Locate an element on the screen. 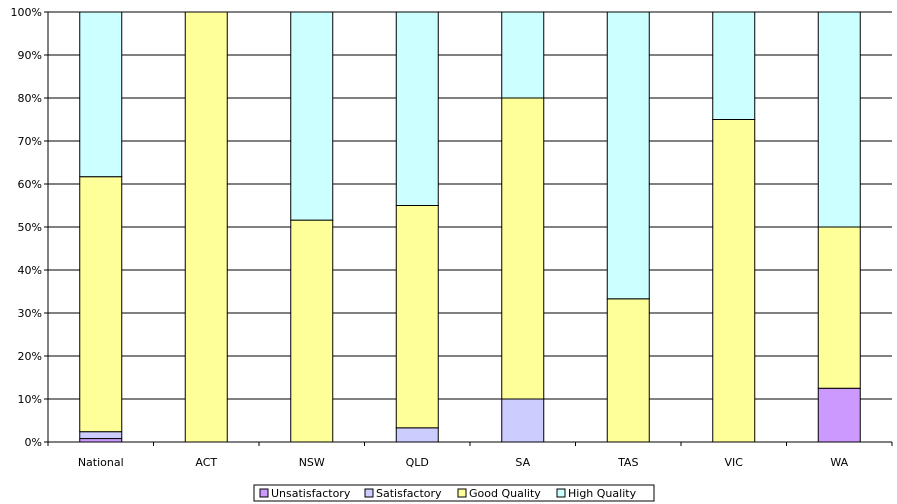 Image resolution: width=897 pixels, height=504 pixels. legend-box is located at coordinates (454, 493).